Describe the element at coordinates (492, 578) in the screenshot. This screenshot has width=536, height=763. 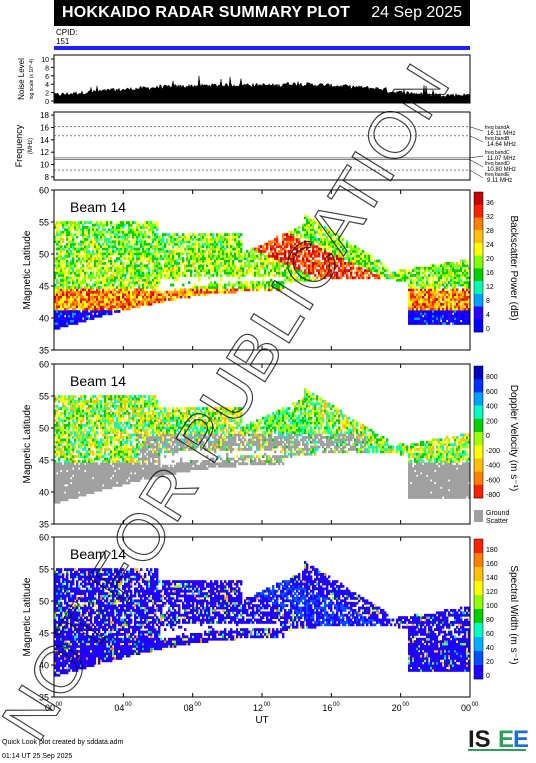
I see `colorbar-tick-label: 140` at that location.